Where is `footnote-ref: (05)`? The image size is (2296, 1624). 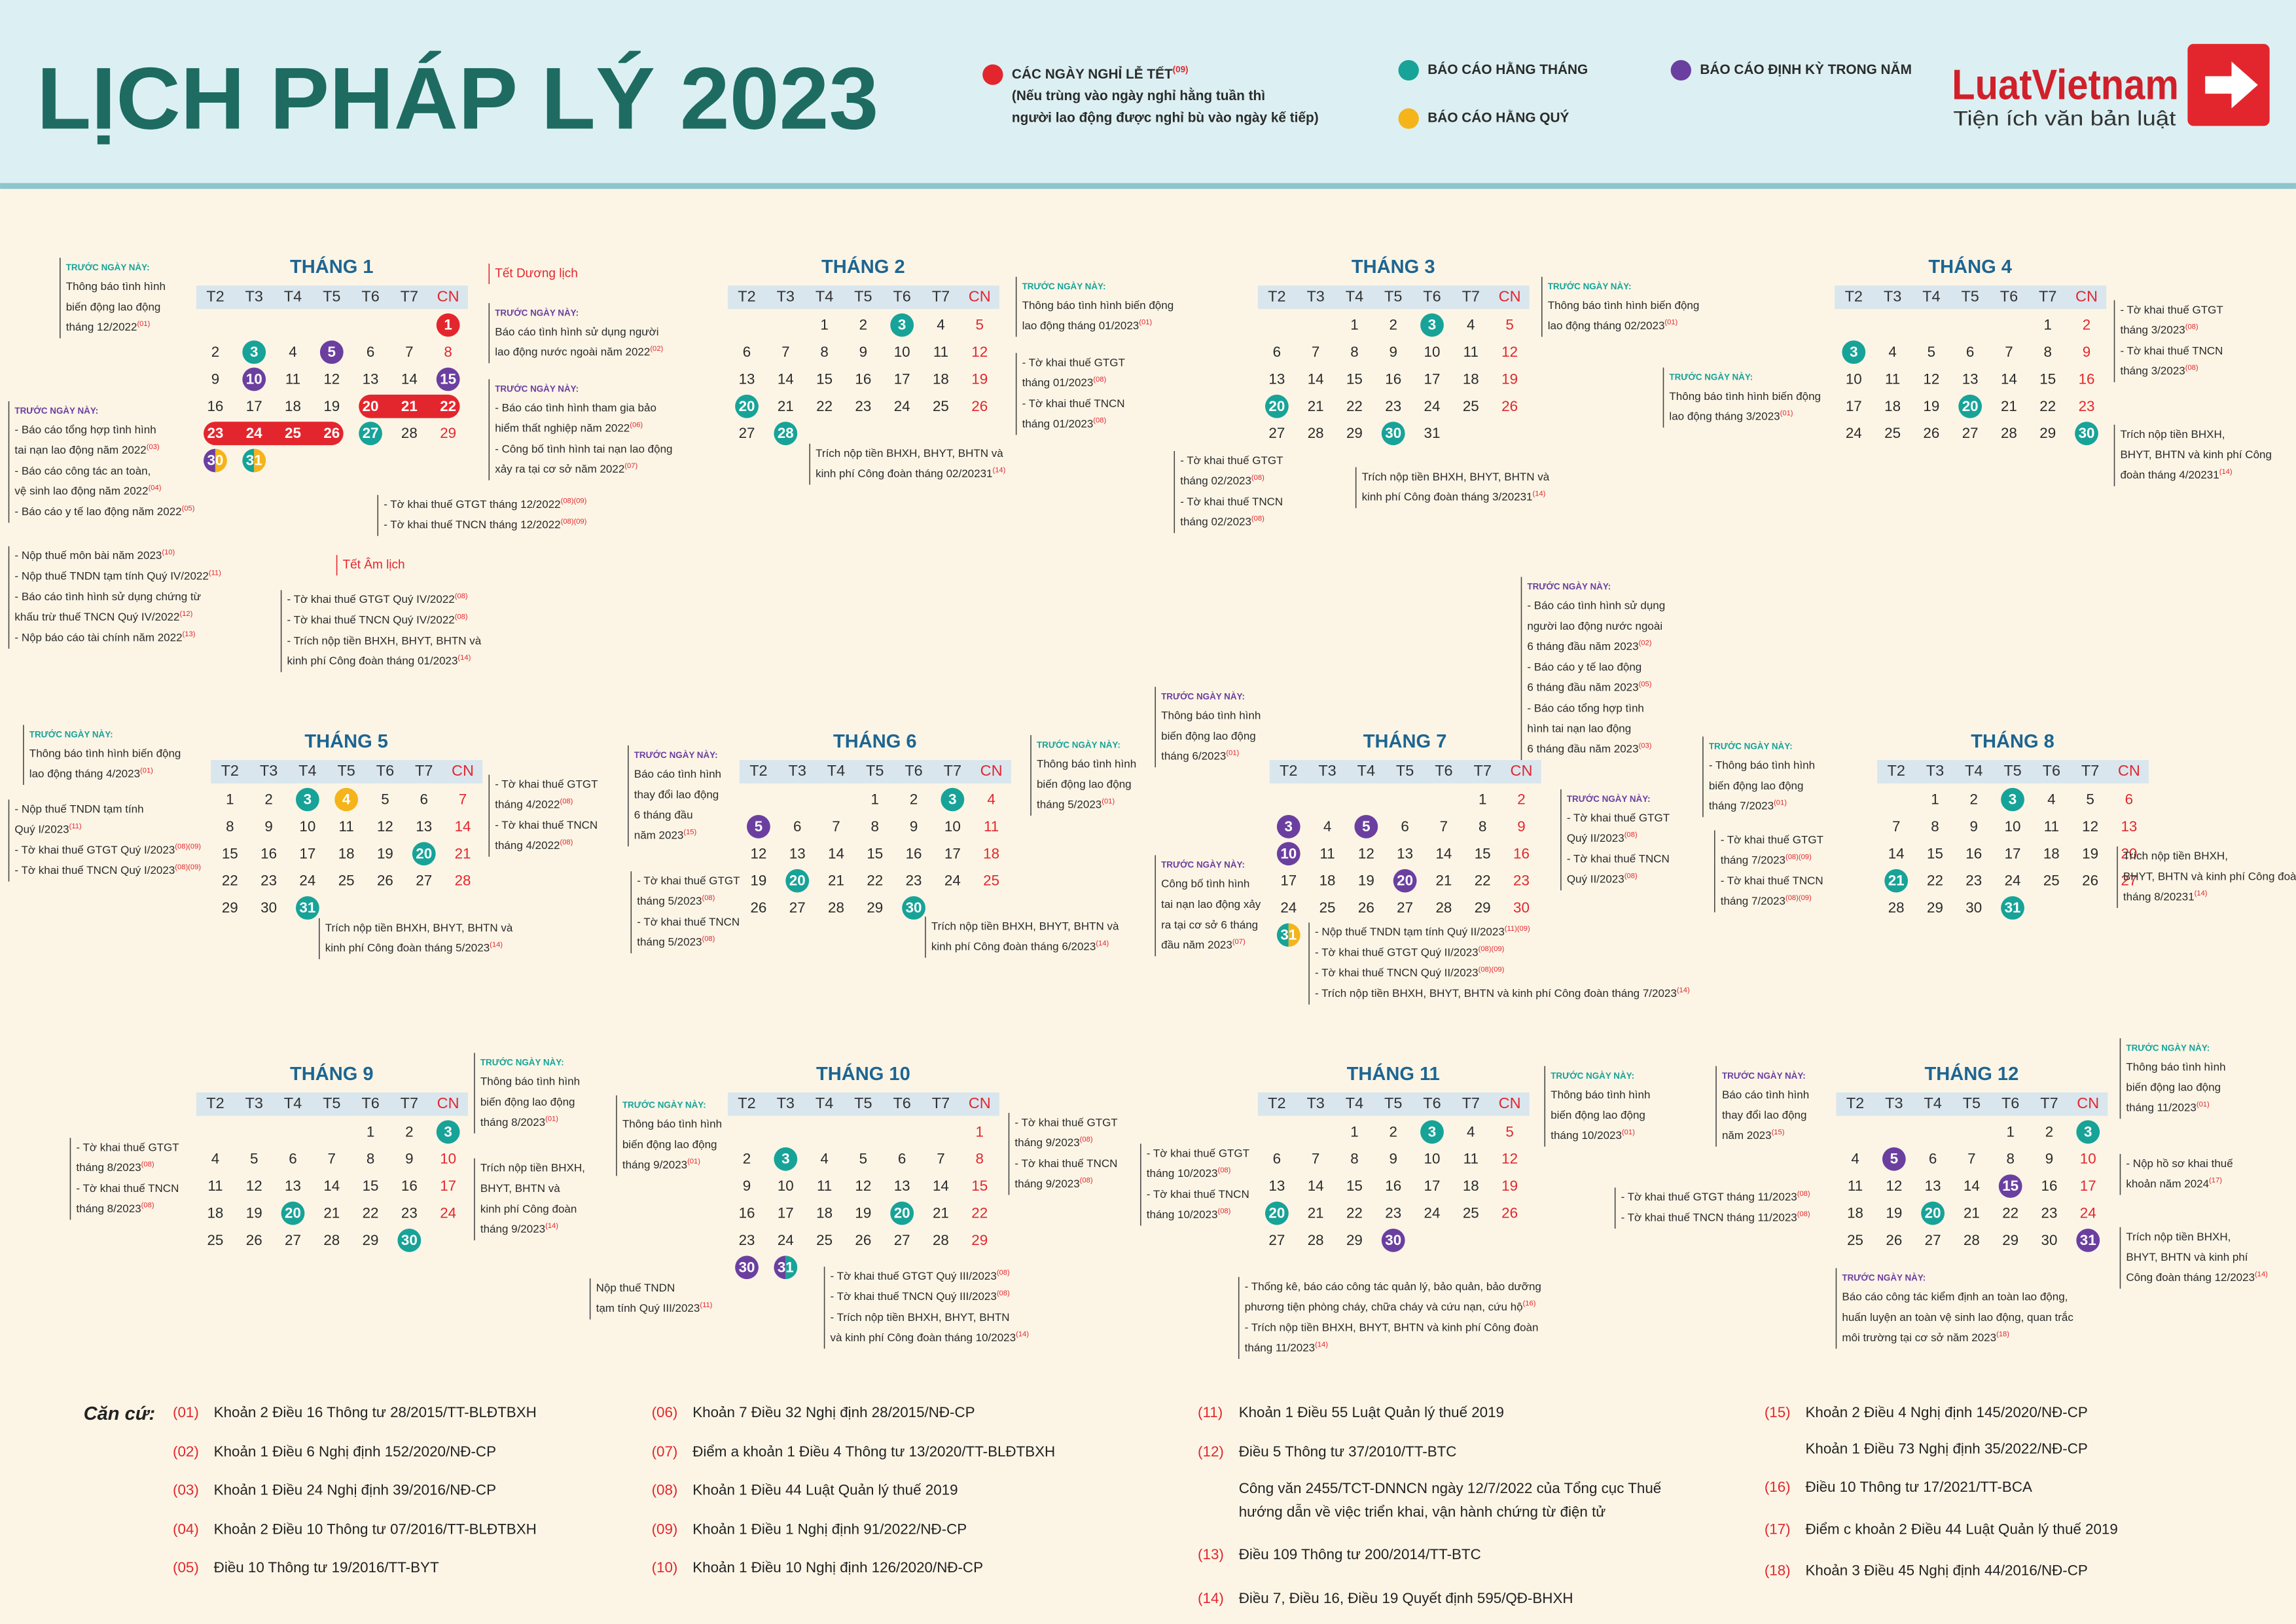 footnote-ref: (05) is located at coordinates (188, 509).